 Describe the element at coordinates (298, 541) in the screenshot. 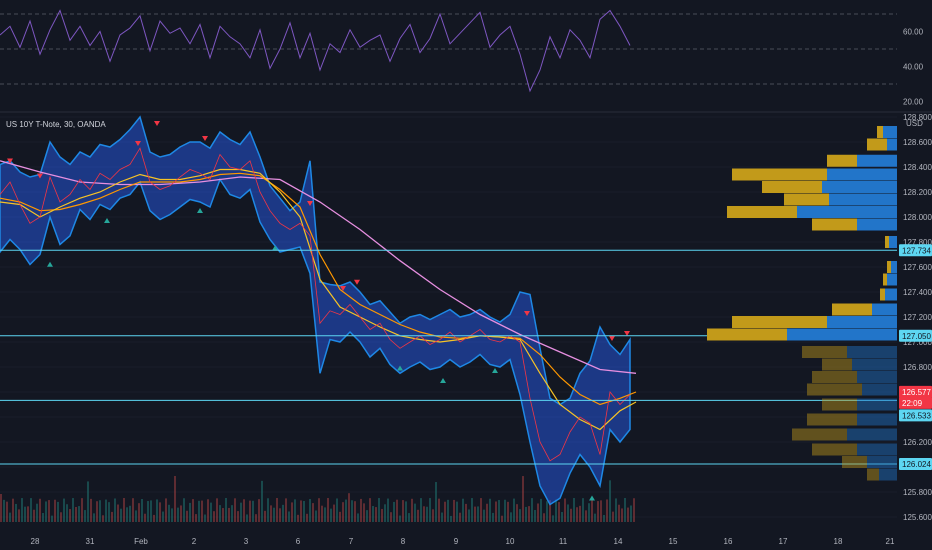

I see `time-tick-label: 6` at that location.